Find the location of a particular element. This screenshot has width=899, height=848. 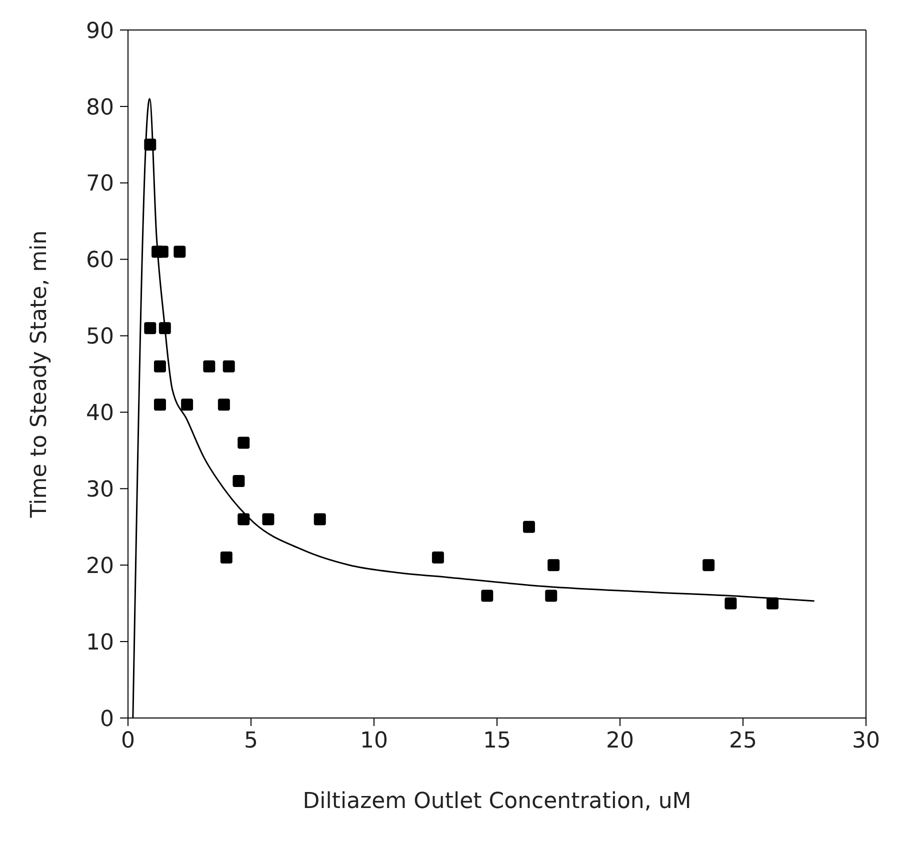

x-tick-label: 30 is located at coordinates (866, 741).